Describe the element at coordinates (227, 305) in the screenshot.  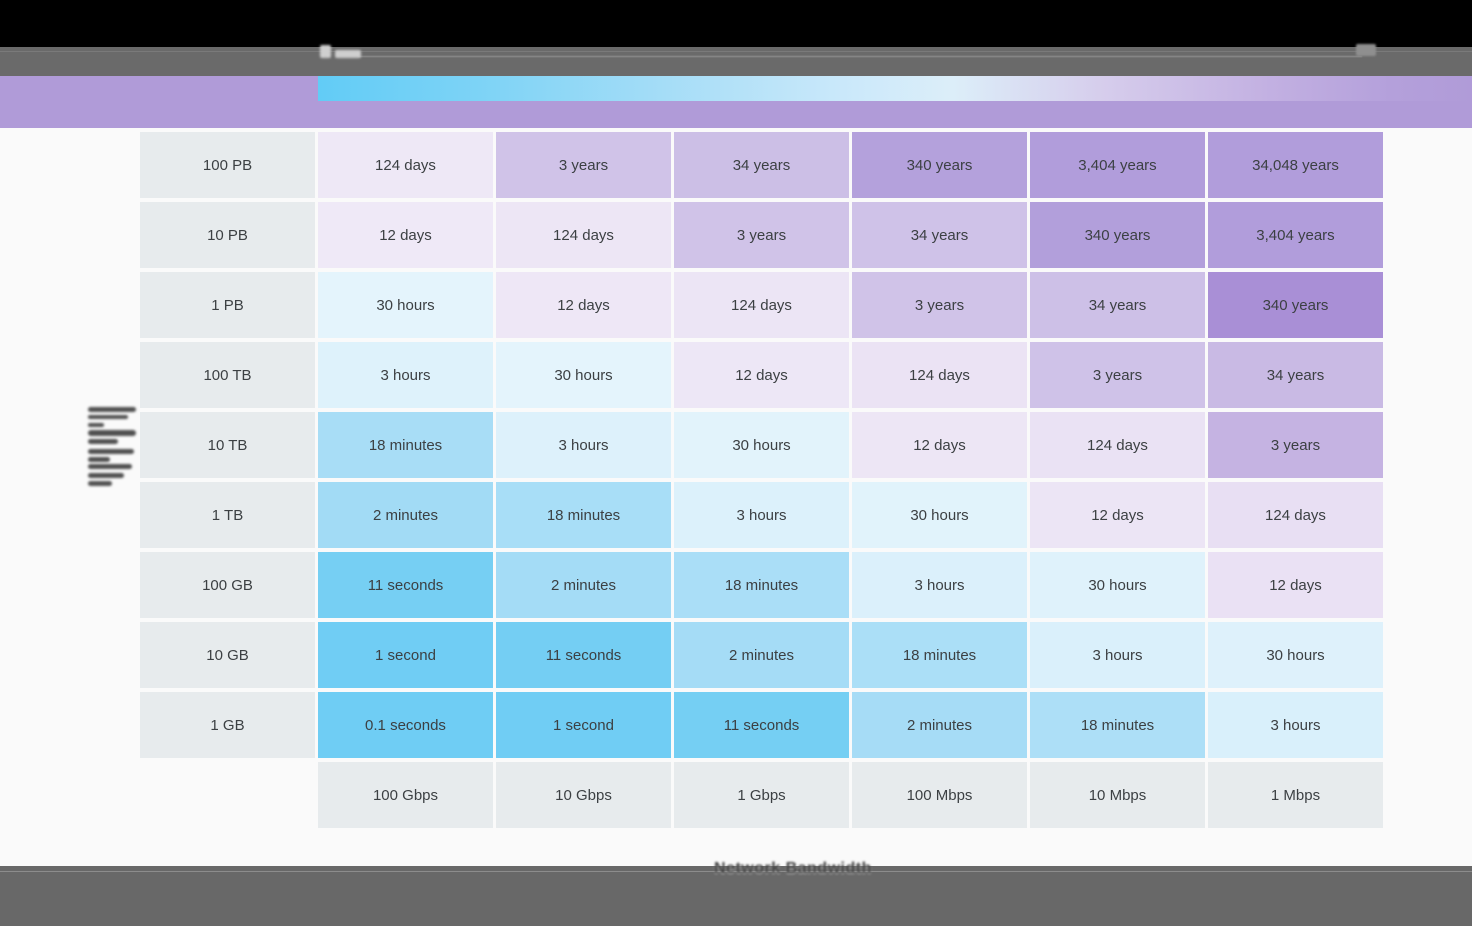
I see `row-label: 1 PB` at that location.